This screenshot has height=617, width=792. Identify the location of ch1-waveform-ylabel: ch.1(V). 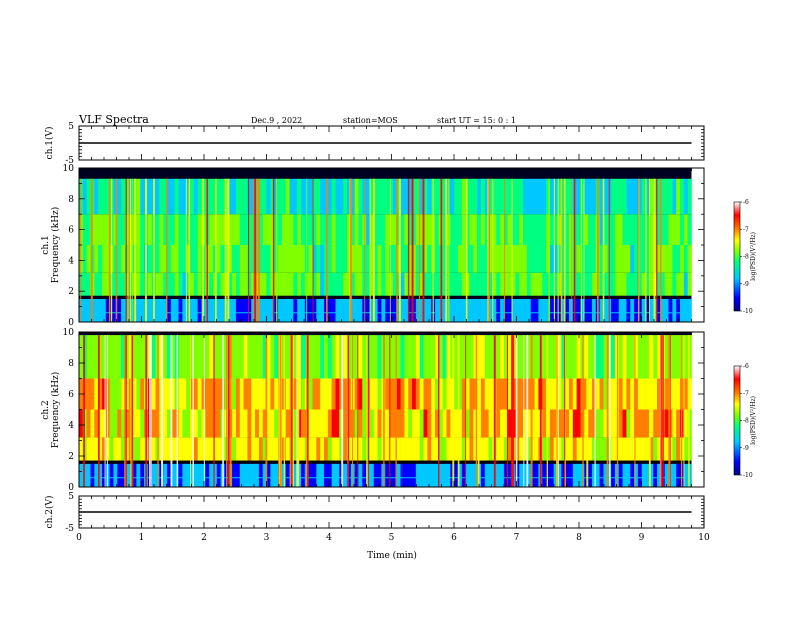
(49, 143).